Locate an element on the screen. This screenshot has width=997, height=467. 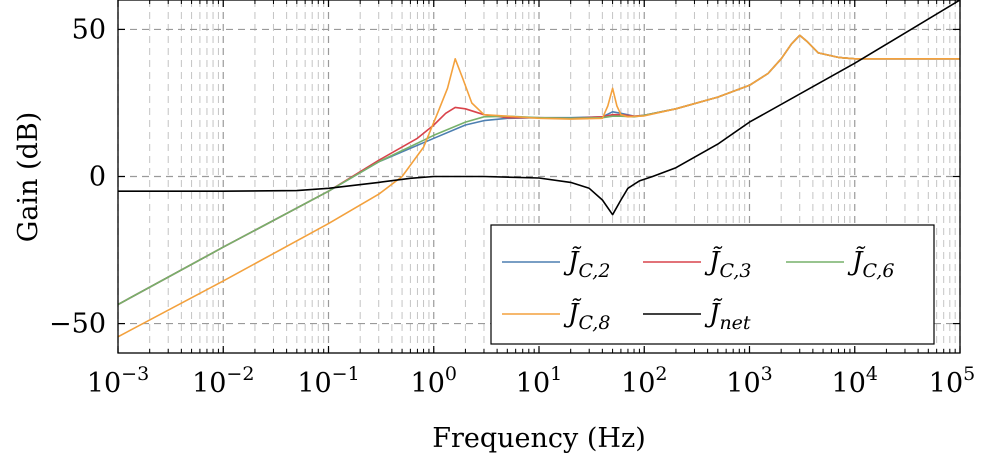
x-tick-label: 10⁻¹ is located at coordinates (328, 381).